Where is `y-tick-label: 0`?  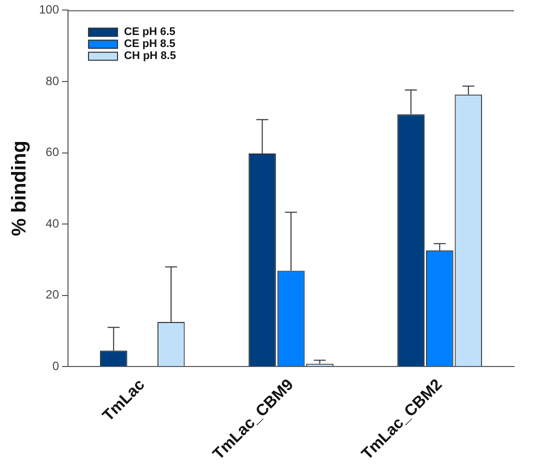 y-tick-label: 0 is located at coordinates (56, 365).